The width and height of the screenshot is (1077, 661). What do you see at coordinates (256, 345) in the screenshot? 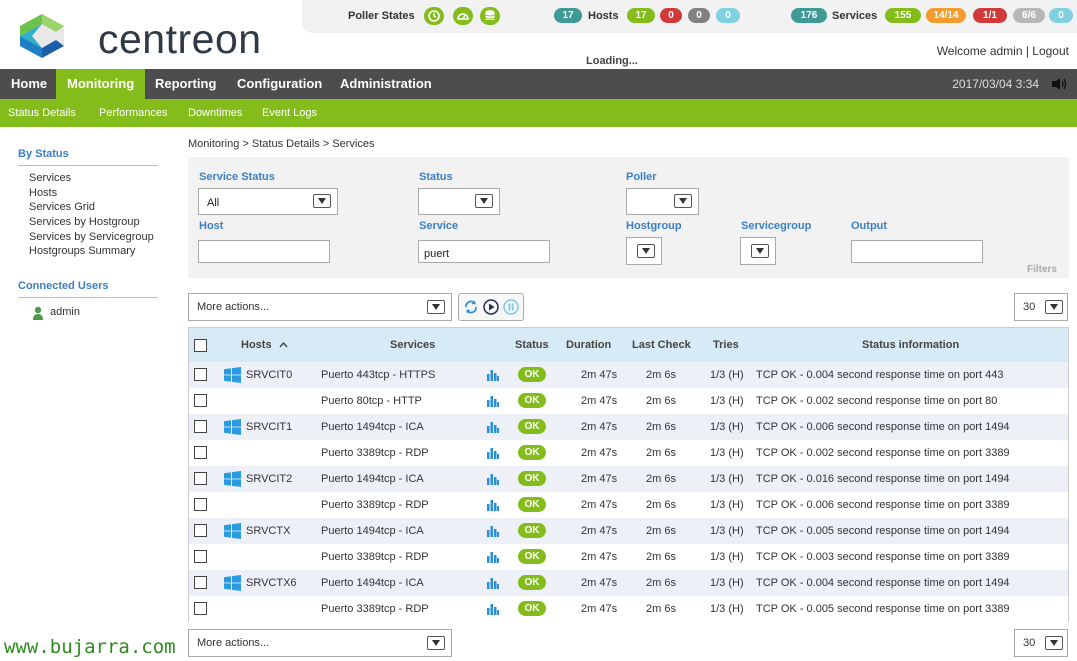
I see `col-hosts: Hosts` at bounding box center [256, 345].